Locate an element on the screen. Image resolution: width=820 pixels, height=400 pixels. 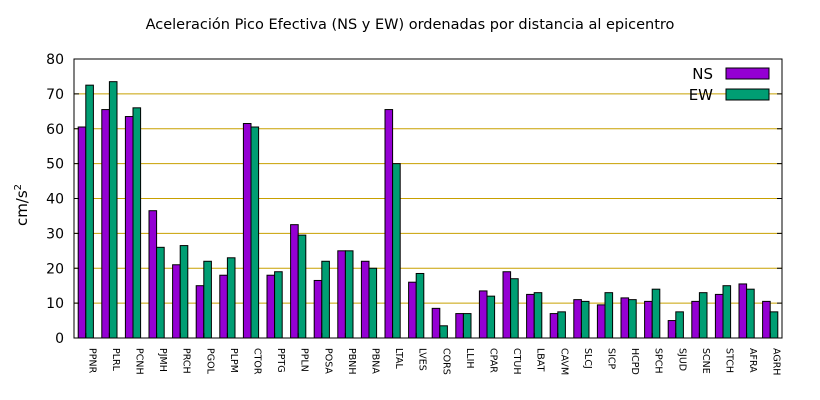
legend-swatch-ns is located at coordinates (747, 73).